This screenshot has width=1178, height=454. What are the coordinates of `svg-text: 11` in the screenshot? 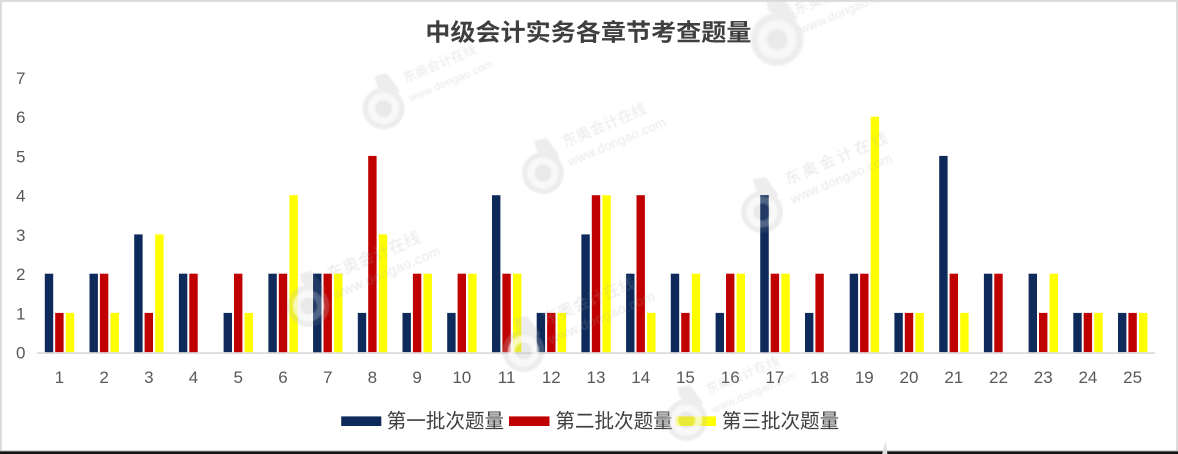 It's located at (507, 377).